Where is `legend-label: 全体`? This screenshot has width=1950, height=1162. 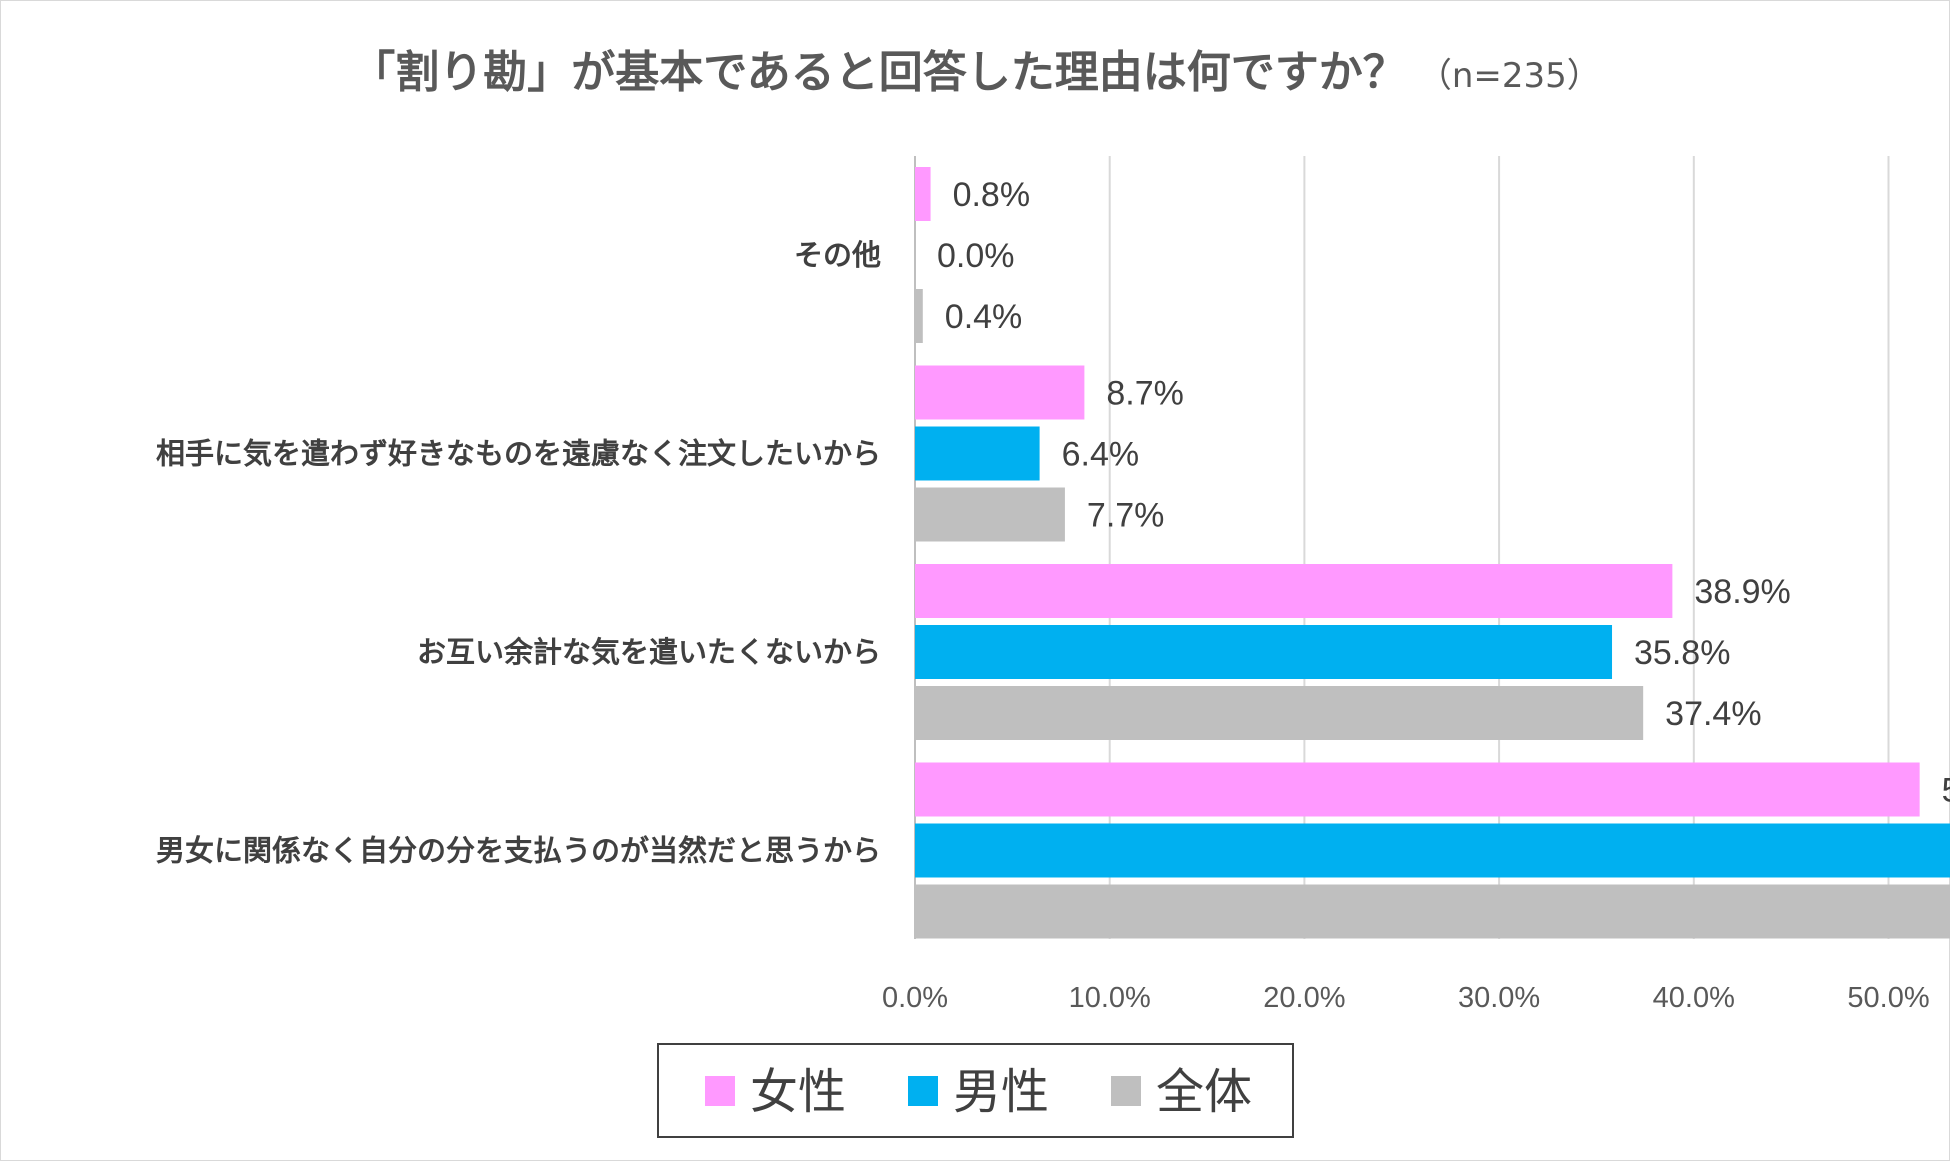
legend-label: 全体 is located at coordinates (1204, 1092).